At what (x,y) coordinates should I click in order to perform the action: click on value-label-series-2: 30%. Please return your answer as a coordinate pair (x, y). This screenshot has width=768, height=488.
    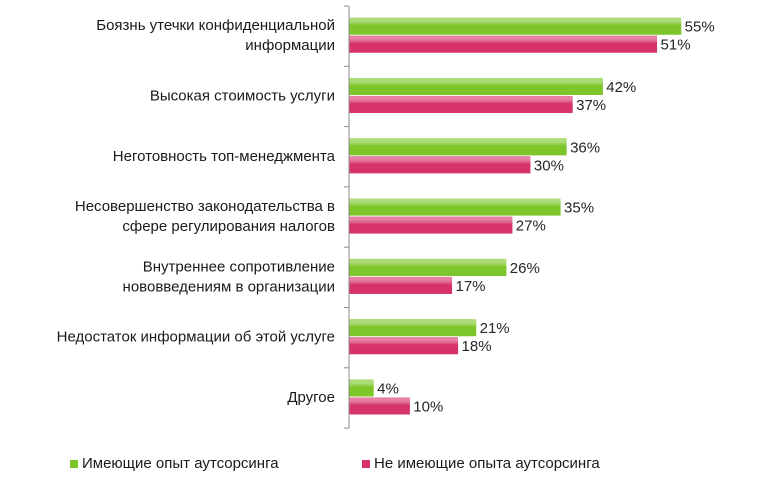
    Looking at the image, I should click on (549, 165).